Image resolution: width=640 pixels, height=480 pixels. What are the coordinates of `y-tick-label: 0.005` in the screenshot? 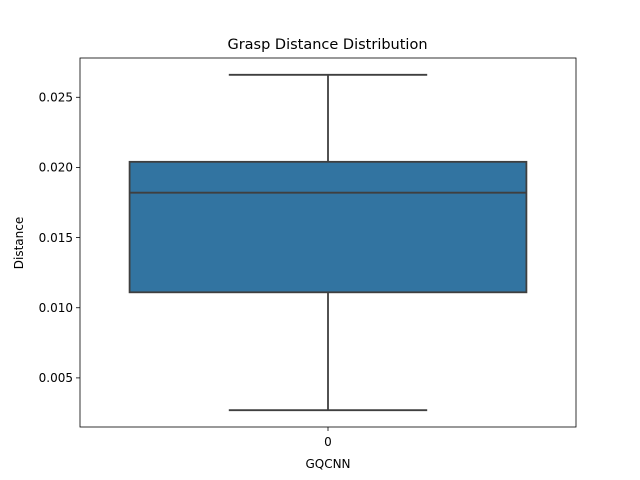 It's located at (56, 378).